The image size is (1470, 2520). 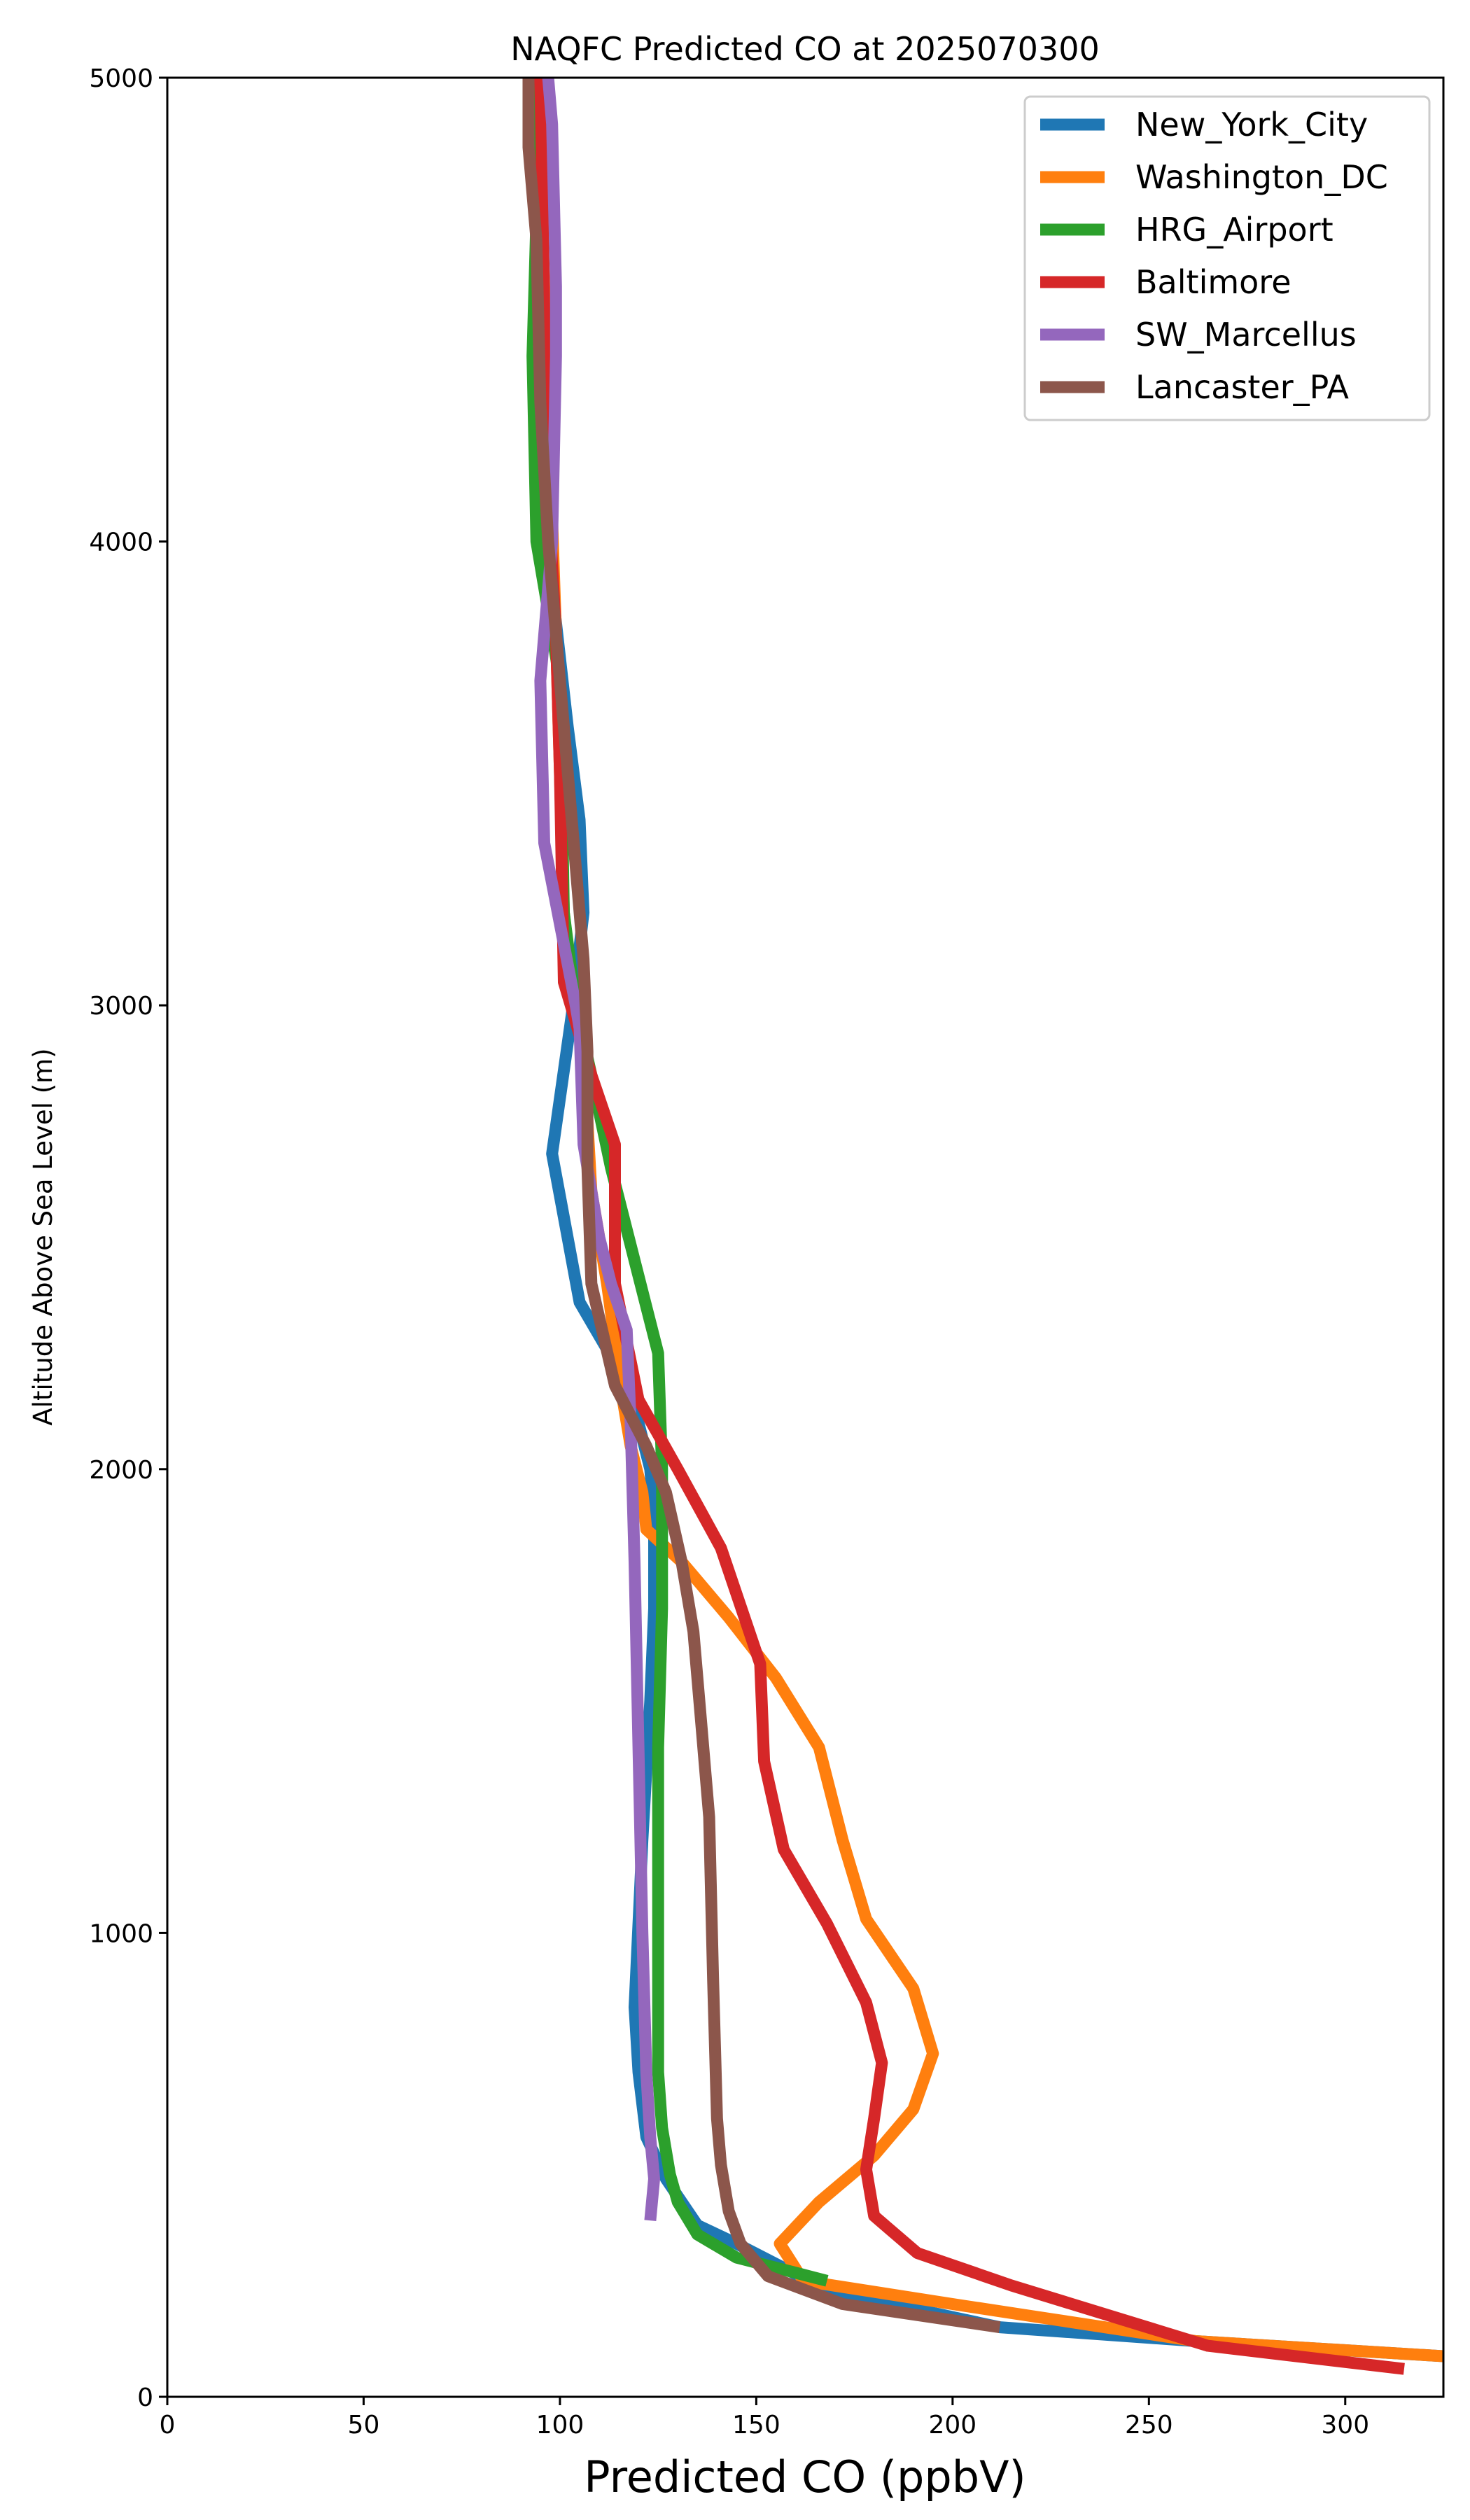 What do you see at coordinates (168, 2425) in the screenshot?
I see `x-tick-label: 0` at bounding box center [168, 2425].